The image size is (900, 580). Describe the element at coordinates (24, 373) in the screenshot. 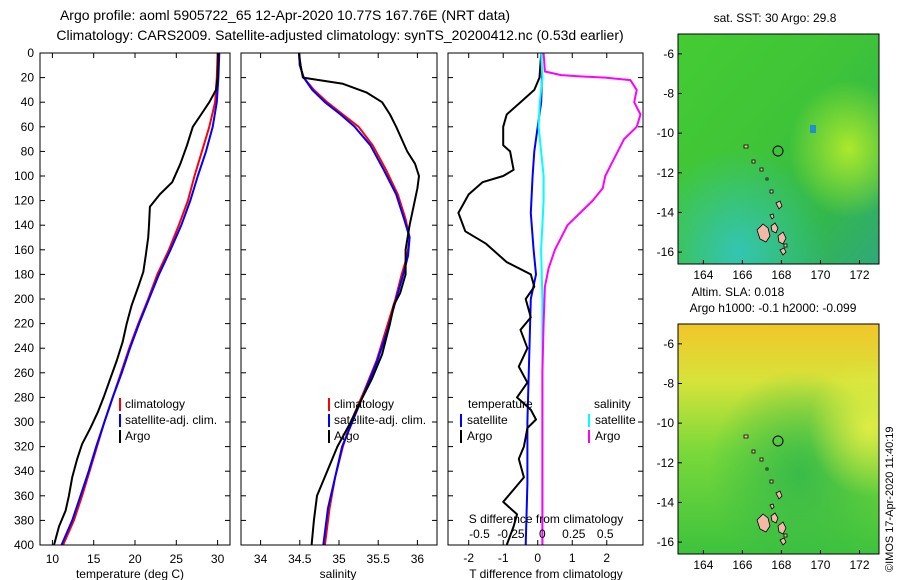

I see `y-tick-label: 260` at that location.